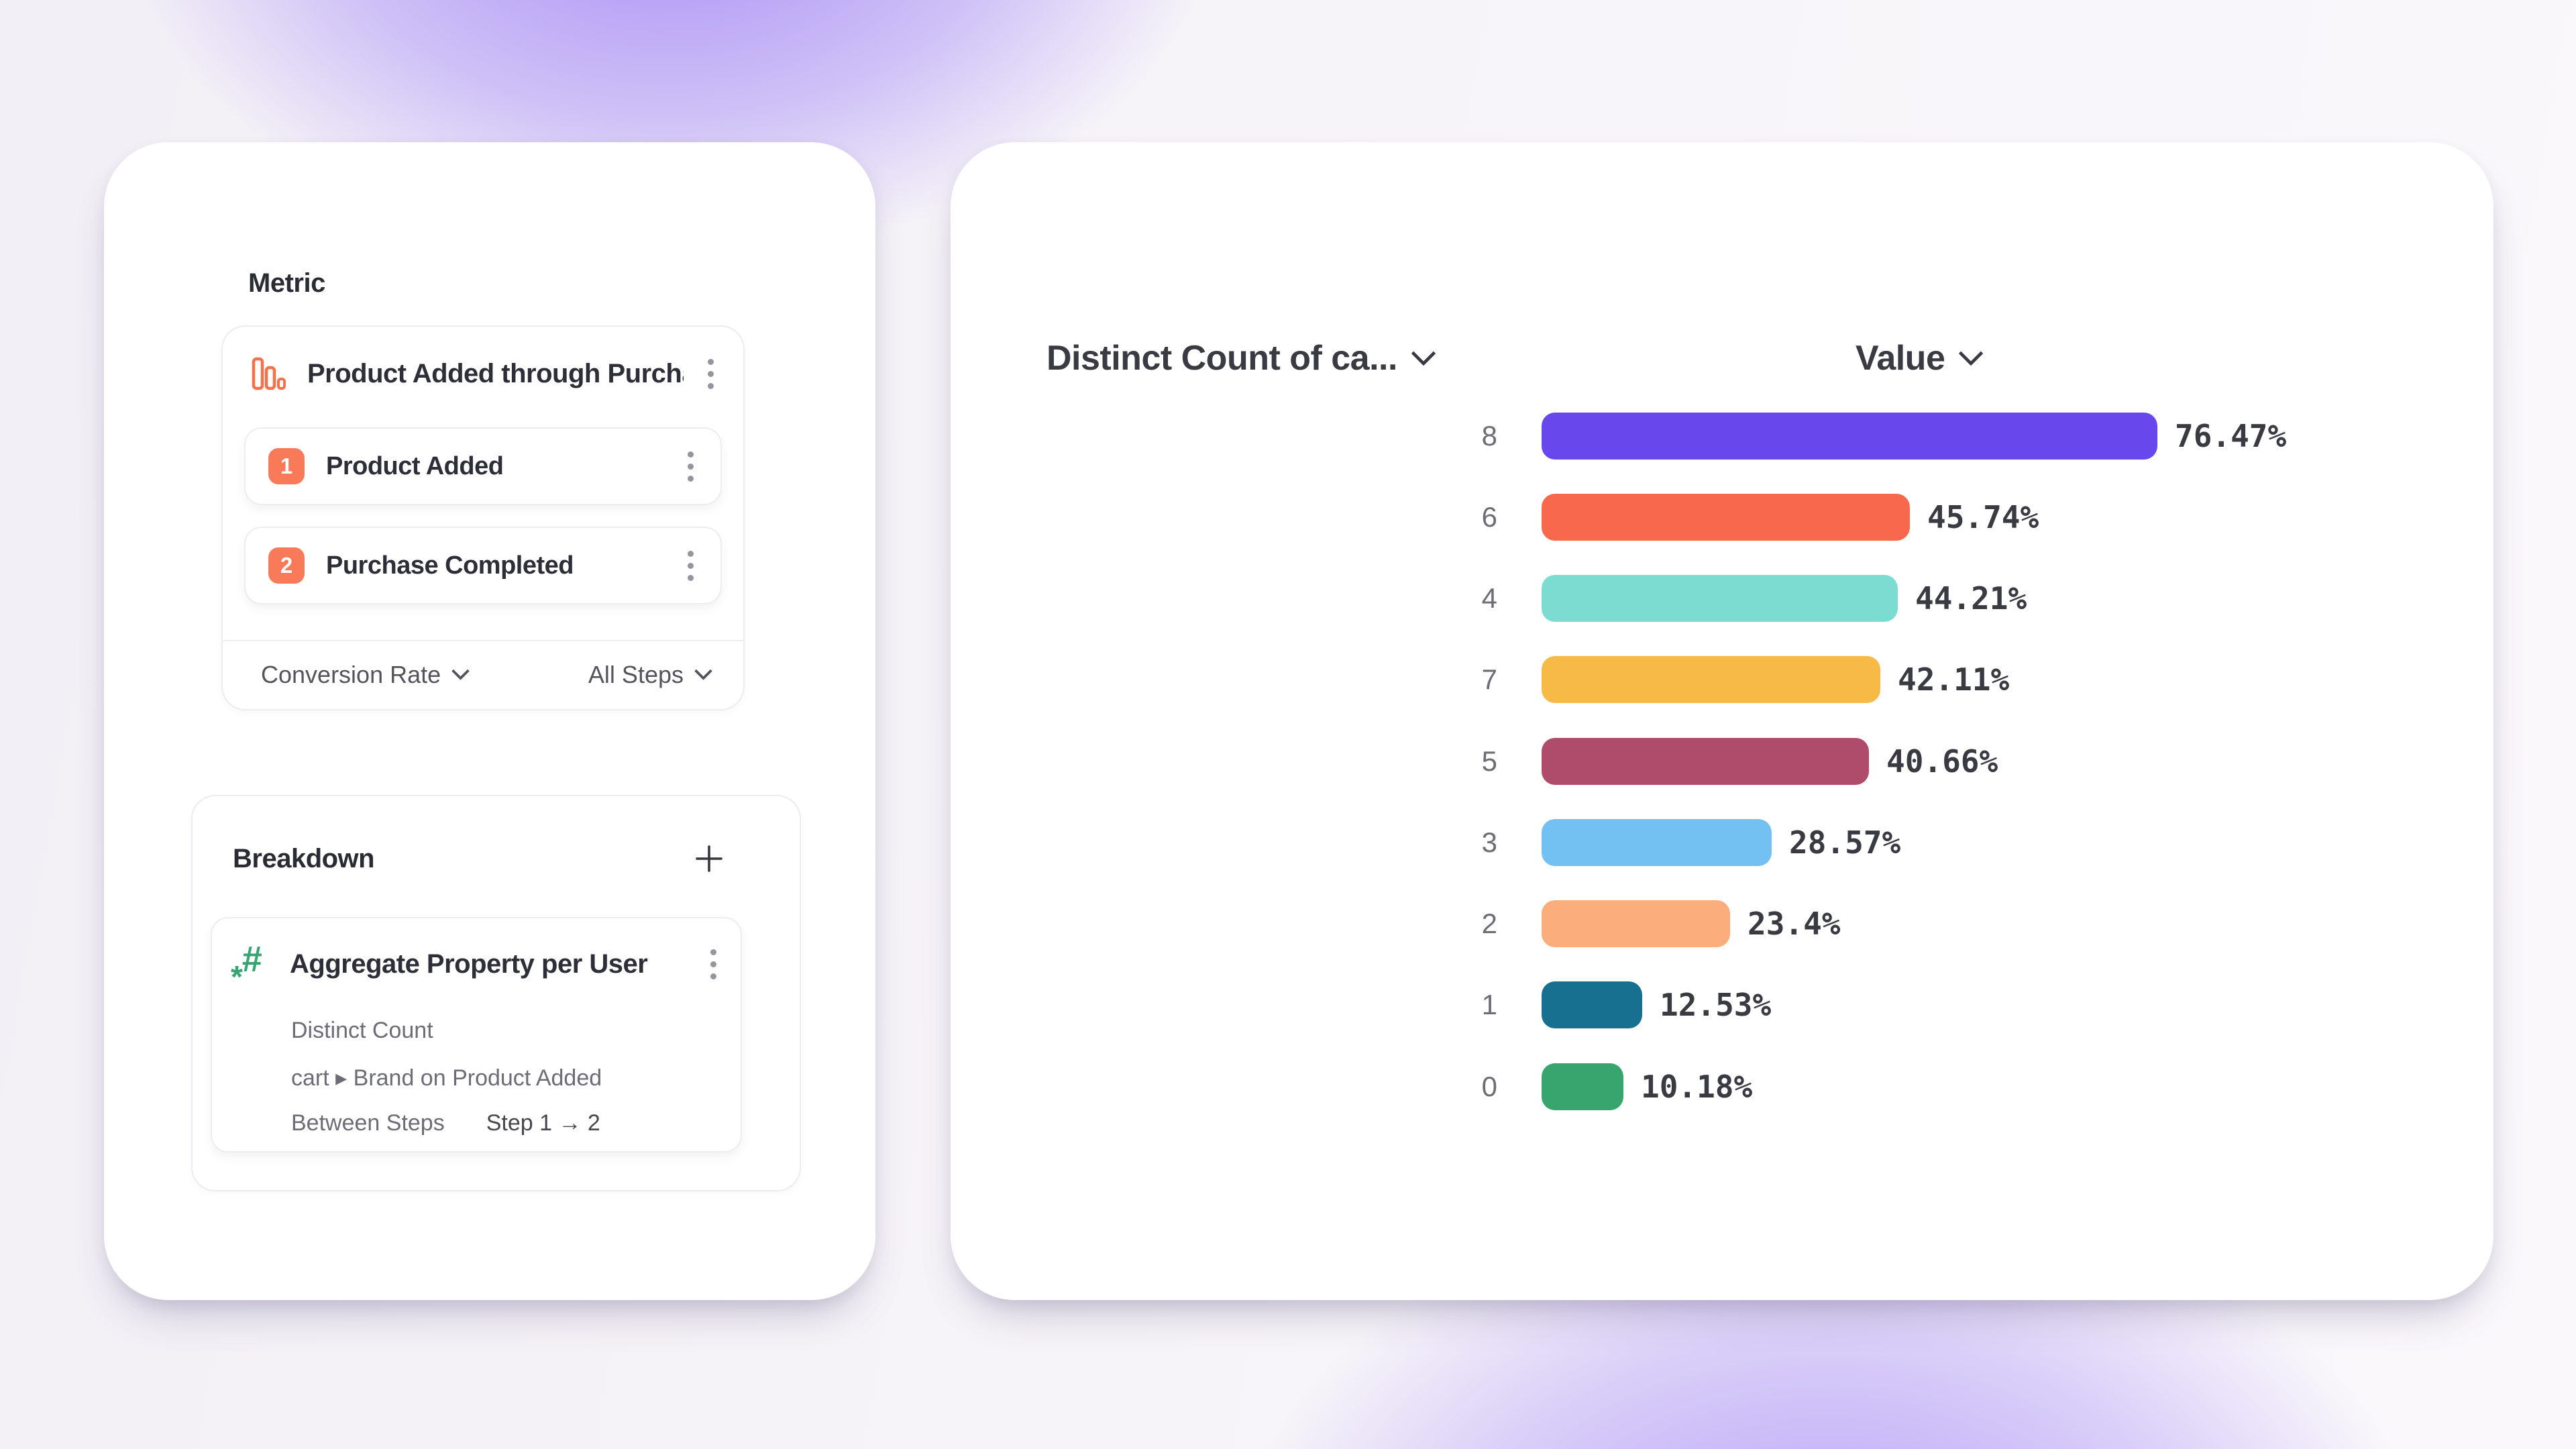  What do you see at coordinates (713, 964) in the screenshot?
I see `breakdown-kebab-menu-icon` at bounding box center [713, 964].